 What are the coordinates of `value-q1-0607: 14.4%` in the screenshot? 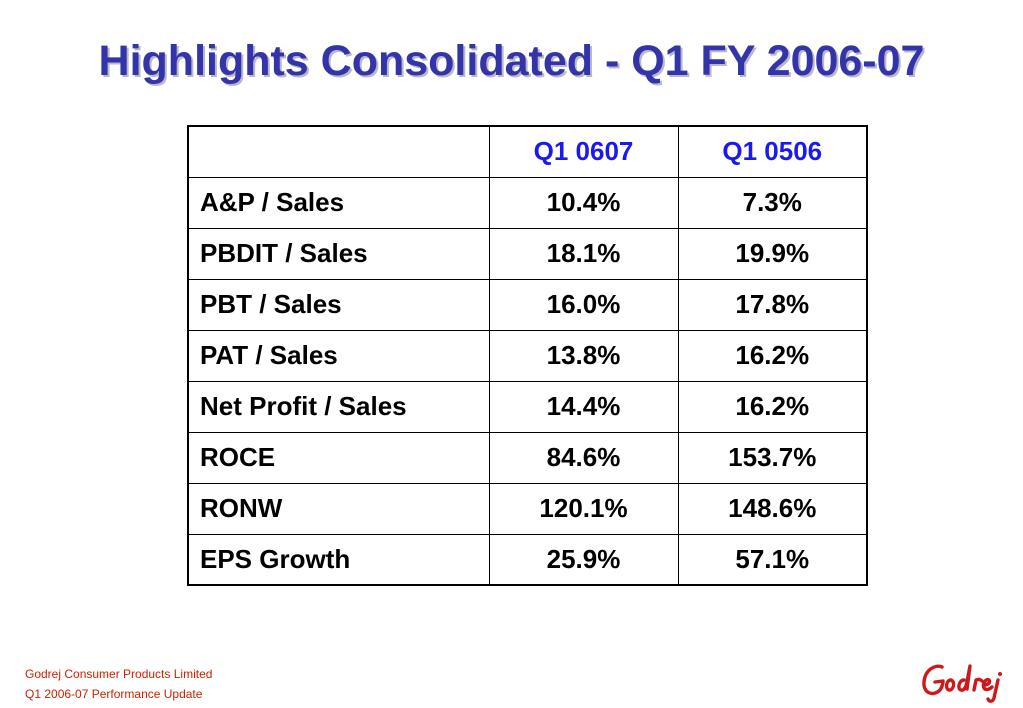 It's located at (583, 406).